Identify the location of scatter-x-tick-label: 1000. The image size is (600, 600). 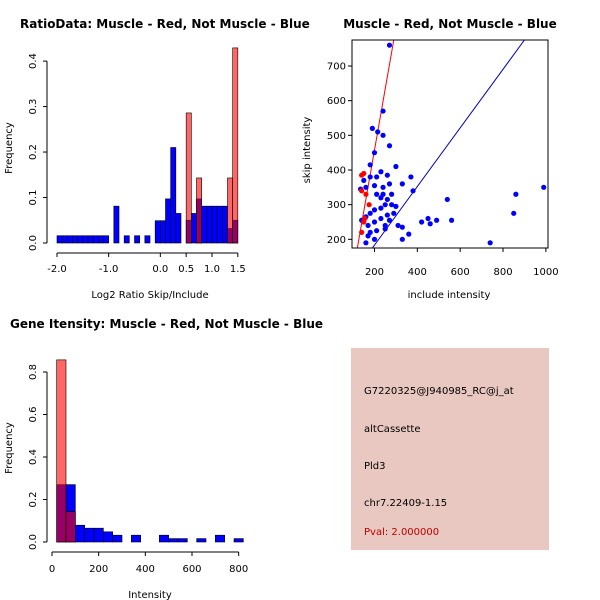
(545, 272).